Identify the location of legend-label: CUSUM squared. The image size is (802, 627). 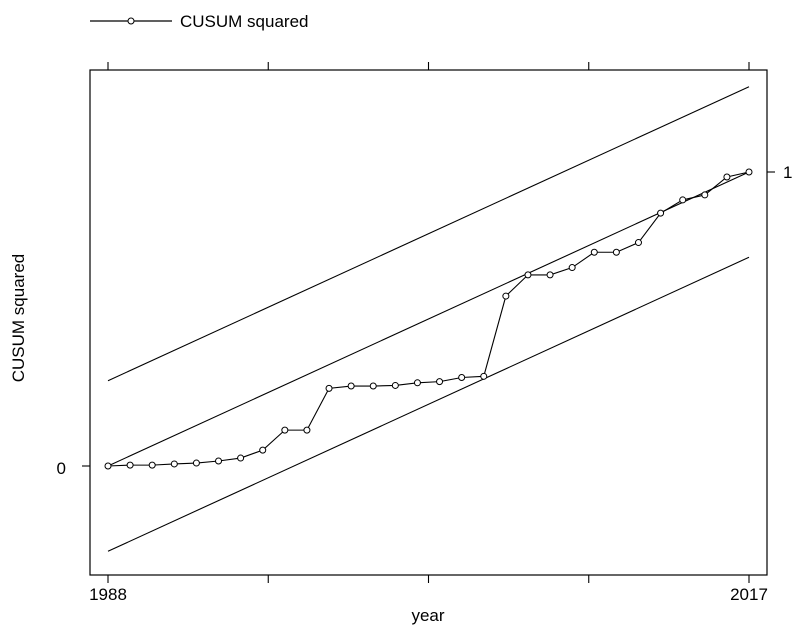
(244, 21).